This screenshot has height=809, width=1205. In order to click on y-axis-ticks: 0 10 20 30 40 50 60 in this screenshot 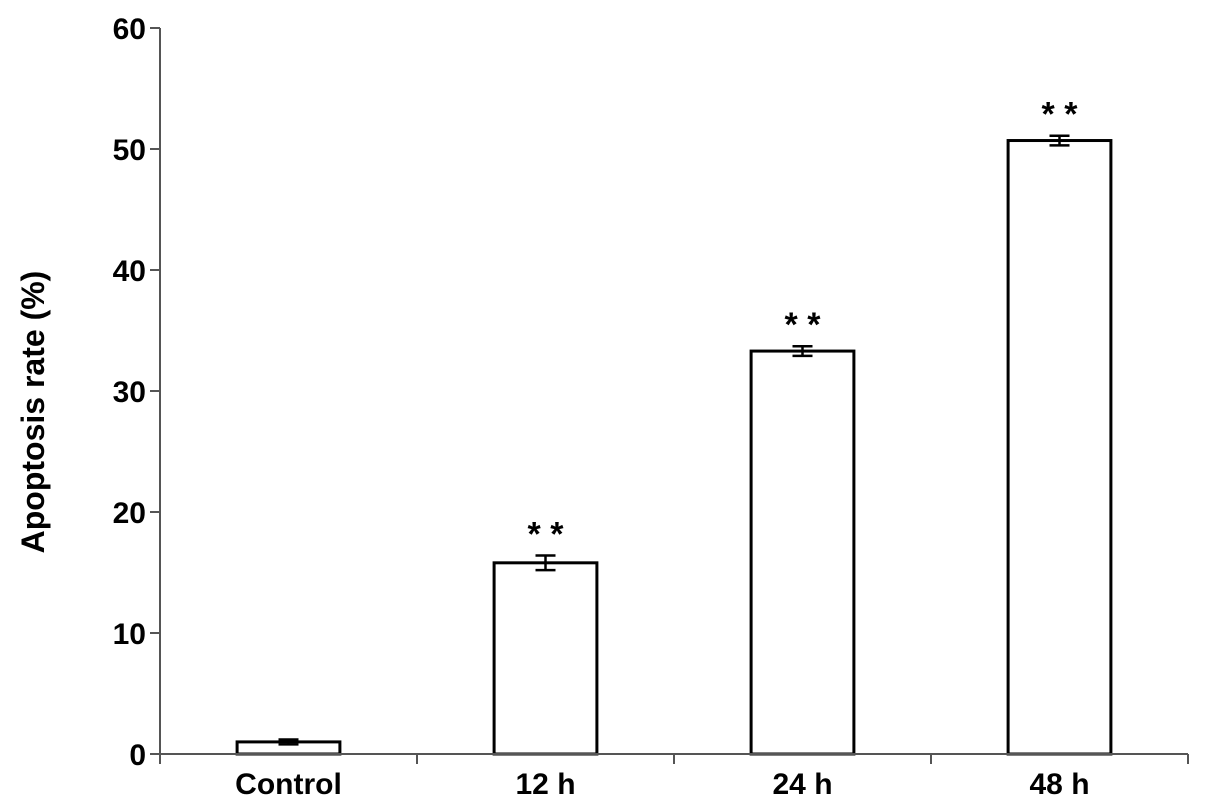, I will do `click(136, 392)`.